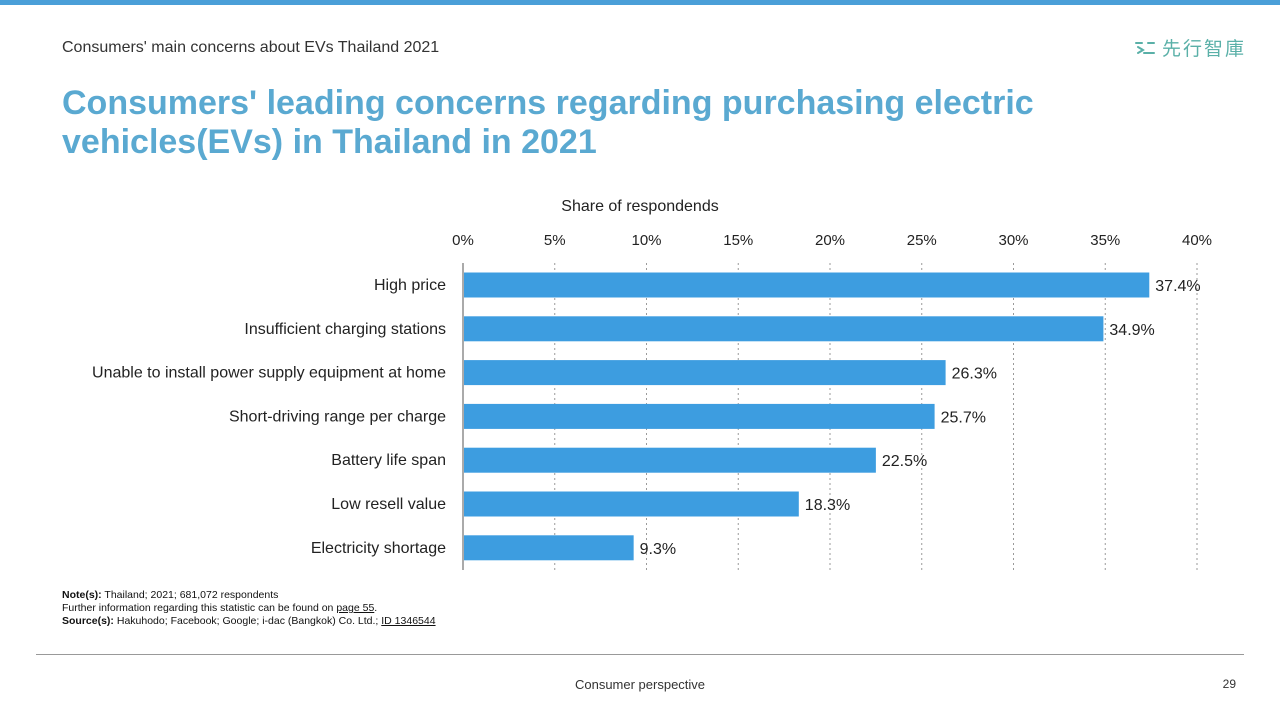 This screenshot has width=1280, height=720. Describe the element at coordinates (974, 374) in the screenshot. I see `data-label: 26.3%` at that location.